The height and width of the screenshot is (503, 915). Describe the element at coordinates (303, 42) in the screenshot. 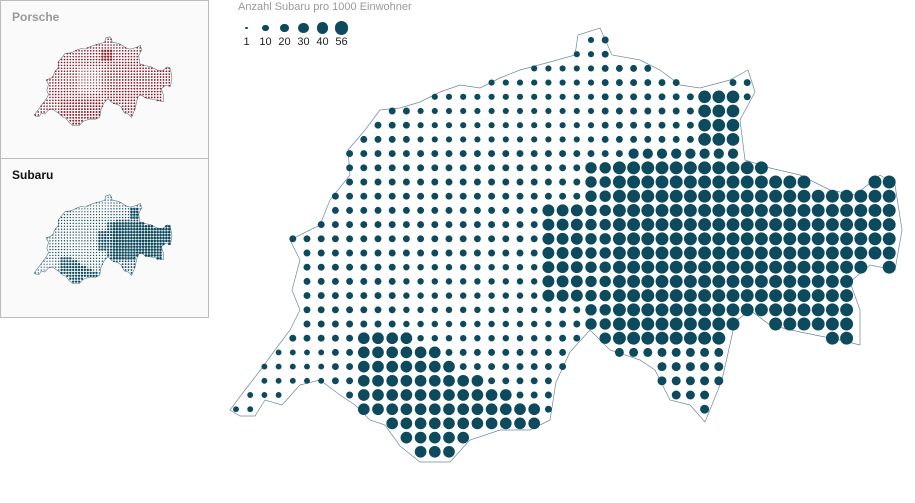

I see `legend-label: 30` at that location.